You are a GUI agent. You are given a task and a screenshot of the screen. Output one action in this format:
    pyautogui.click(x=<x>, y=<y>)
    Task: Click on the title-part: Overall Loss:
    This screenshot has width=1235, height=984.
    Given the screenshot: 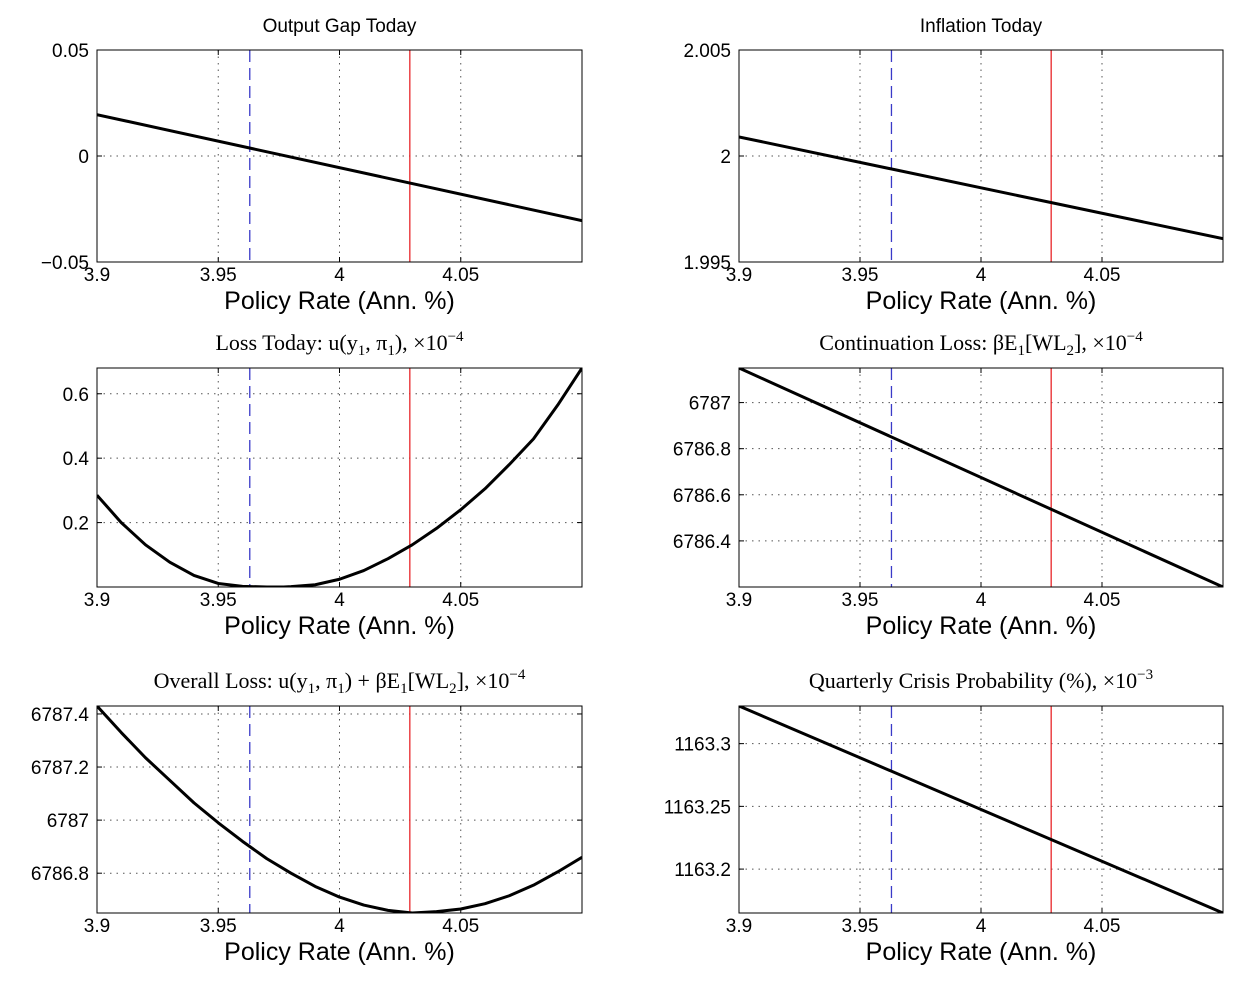 What is the action you would take?
    pyautogui.click(x=216, y=680)
    